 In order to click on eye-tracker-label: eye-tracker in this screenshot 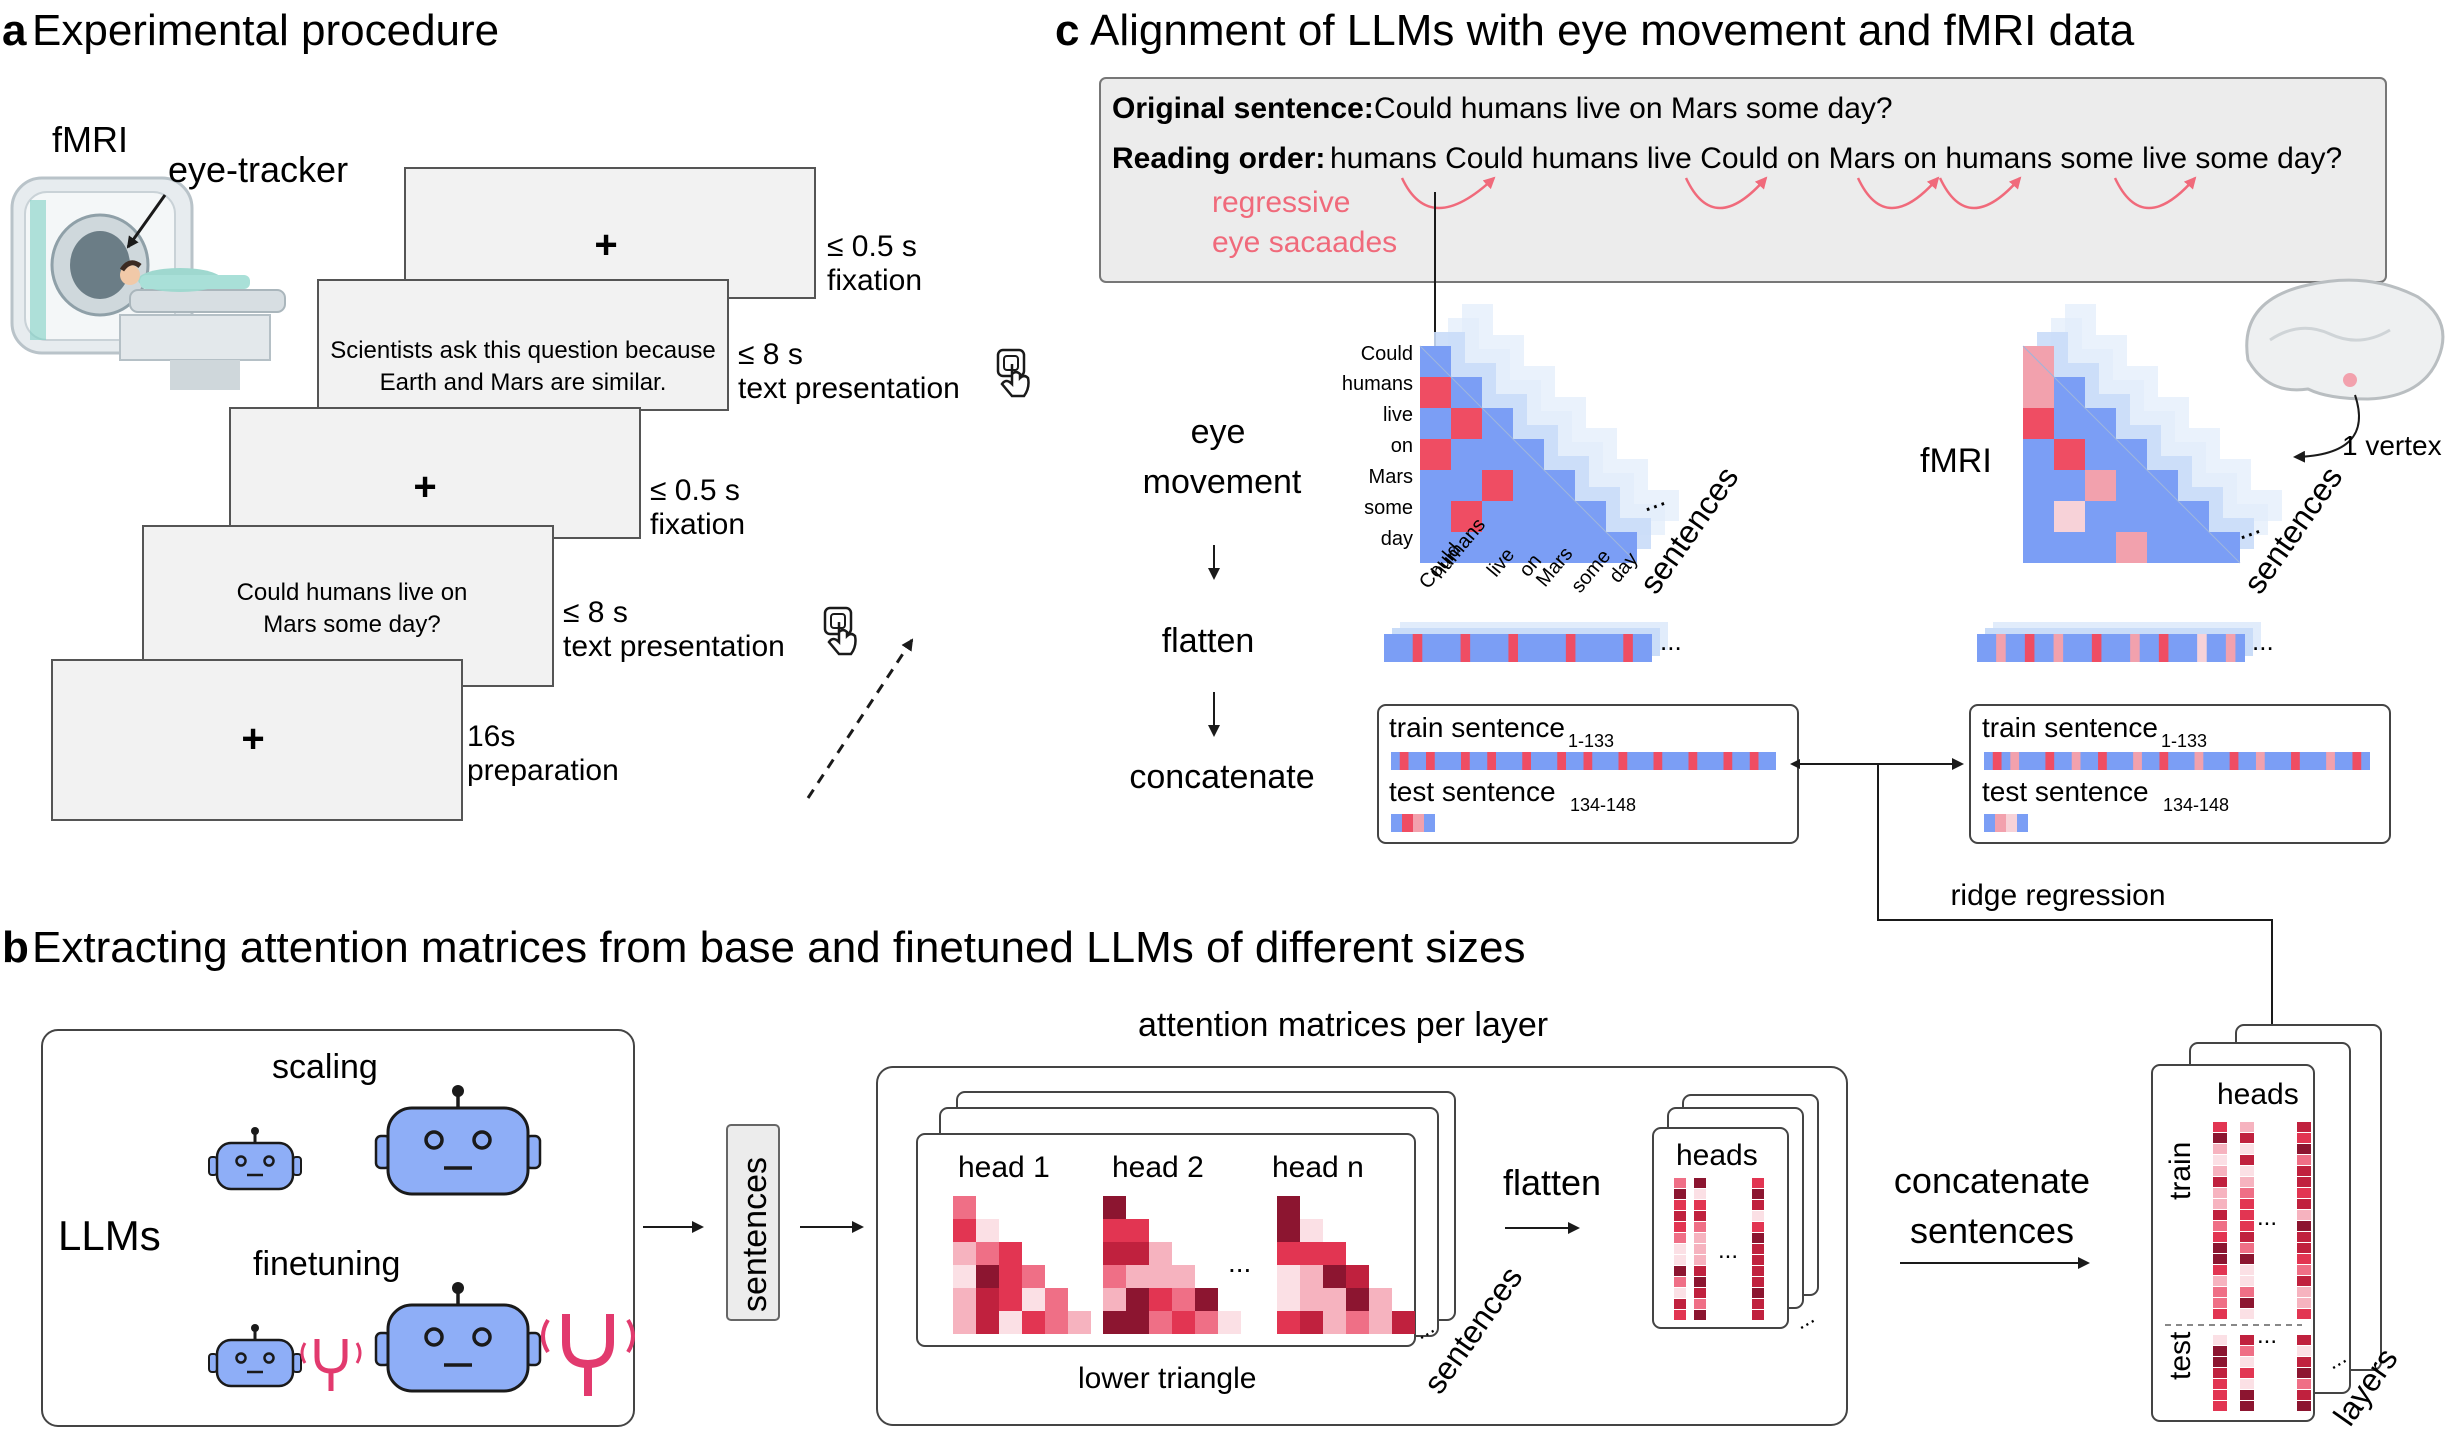, I will do `click(258, 169)`.